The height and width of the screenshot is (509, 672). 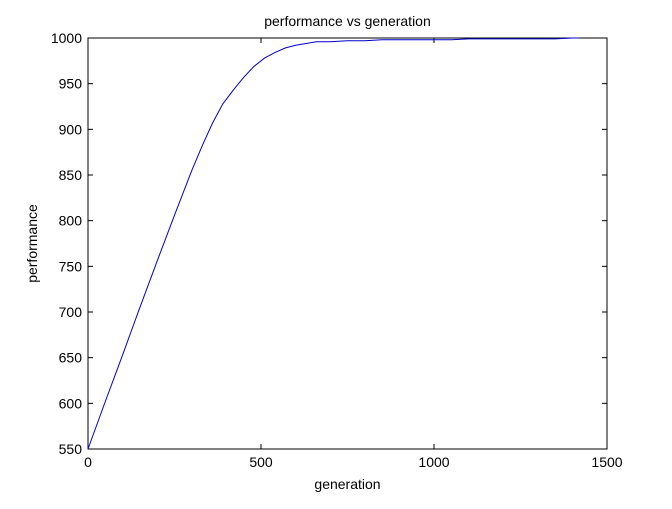 I want to click on y-tick-label: 650, so click(x=71, y=358).